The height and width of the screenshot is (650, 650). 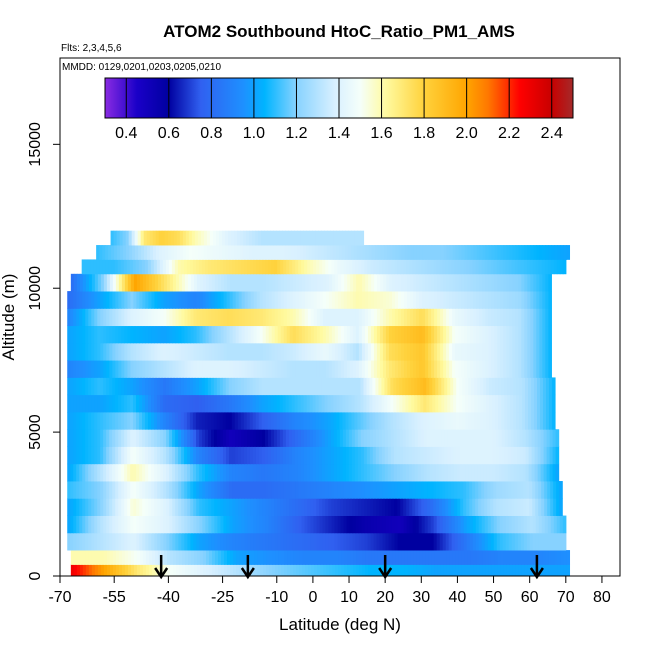 What do you see at coordinates (211, 133) in the screenshot?
I see `colorbar-tick-label: 0.8` at bounding box center [211, 133].